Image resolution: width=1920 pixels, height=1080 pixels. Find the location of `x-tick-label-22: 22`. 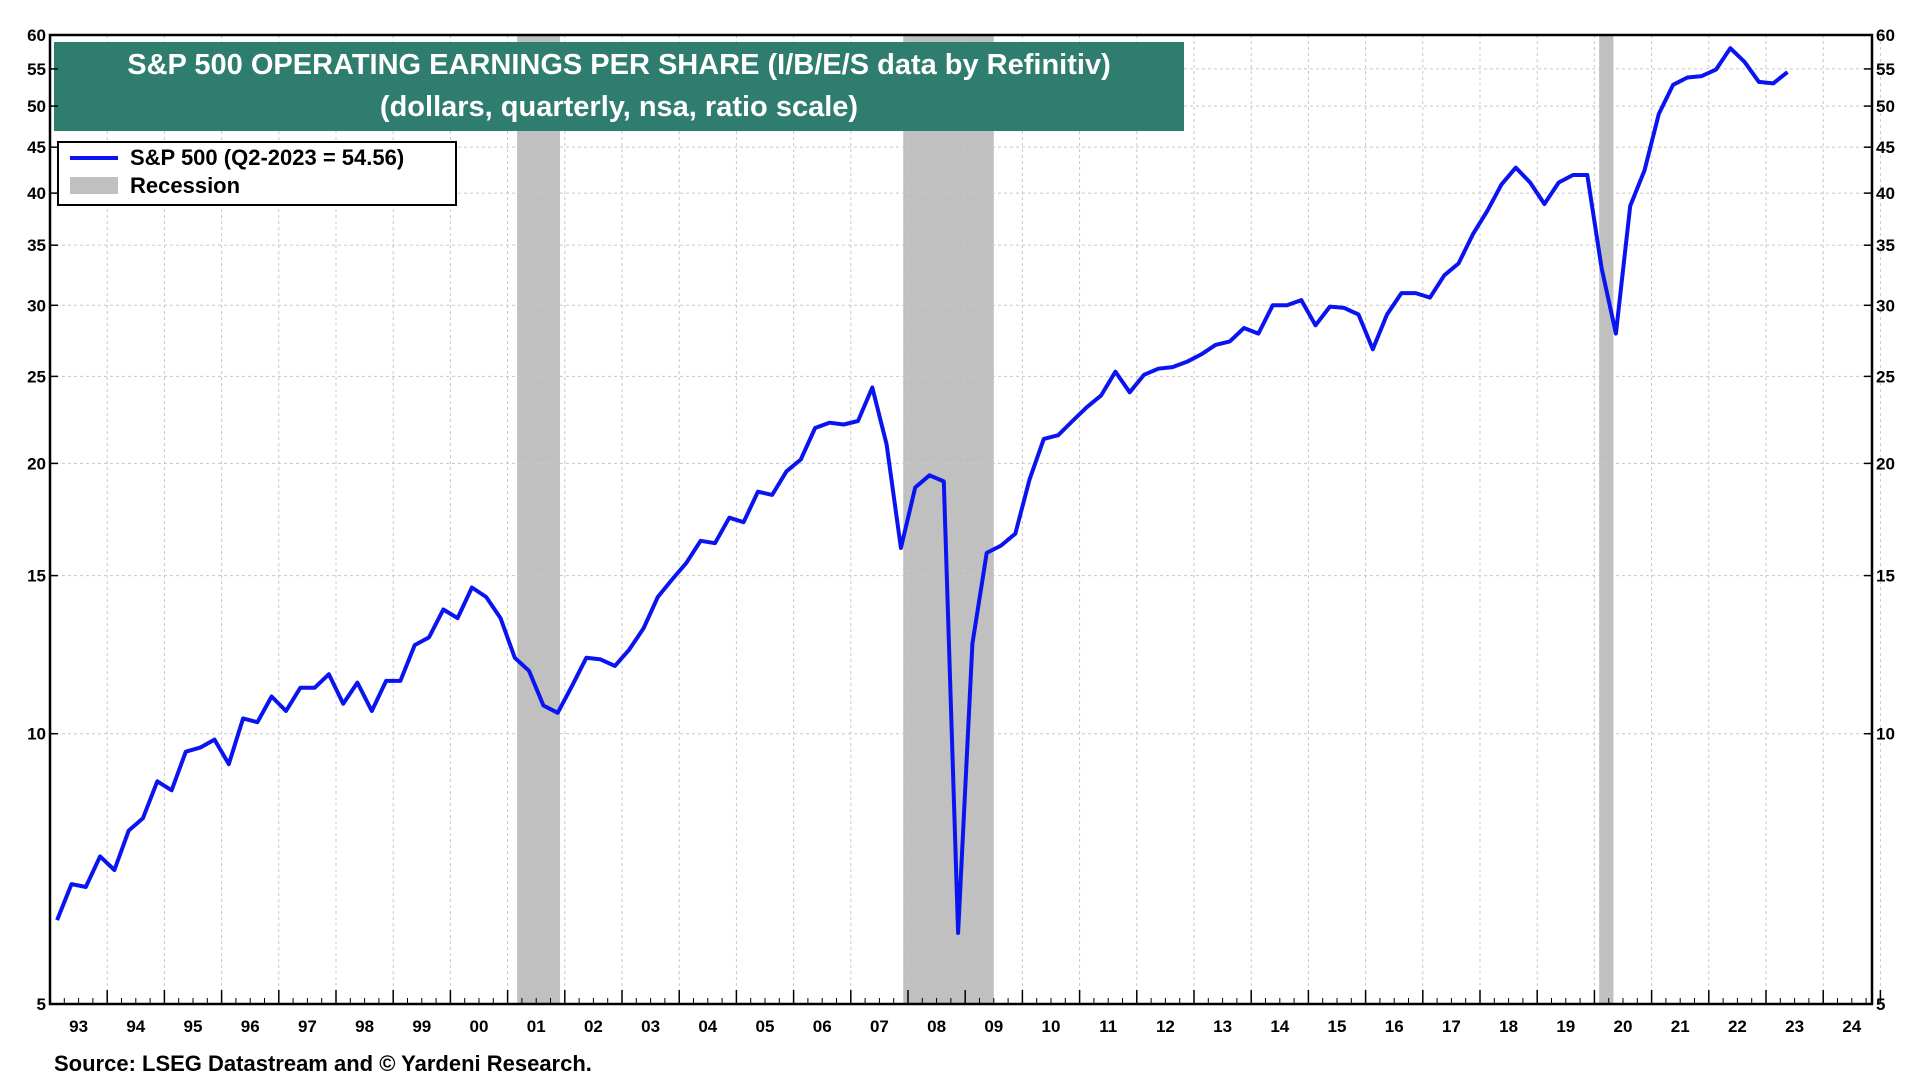

x-tick-label-22: 22 is located at coordinates (1737, 1026).